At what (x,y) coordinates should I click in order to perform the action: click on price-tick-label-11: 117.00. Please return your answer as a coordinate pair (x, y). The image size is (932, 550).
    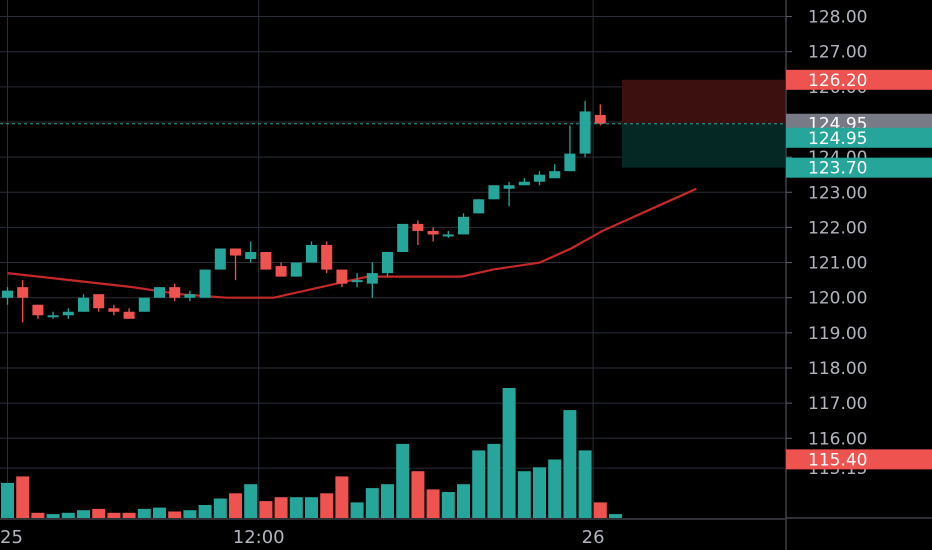
    Looking at the image, I should click on (837, 404).